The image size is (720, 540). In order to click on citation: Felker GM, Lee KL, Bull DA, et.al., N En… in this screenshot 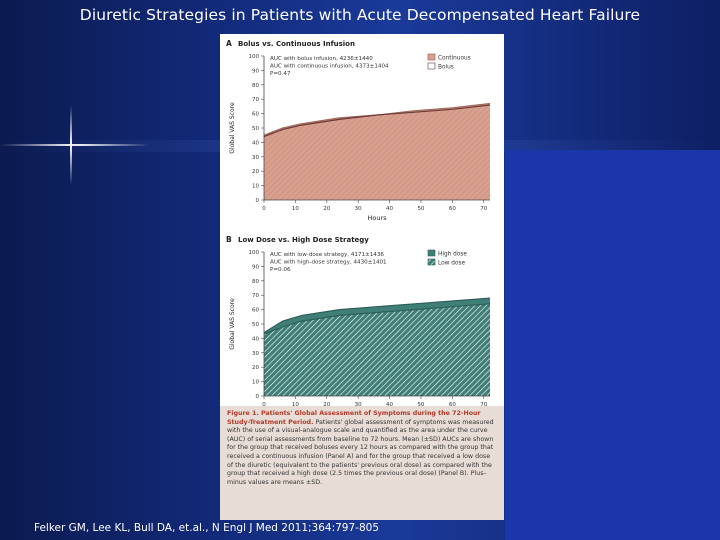, I will do `click(207, 528)`.